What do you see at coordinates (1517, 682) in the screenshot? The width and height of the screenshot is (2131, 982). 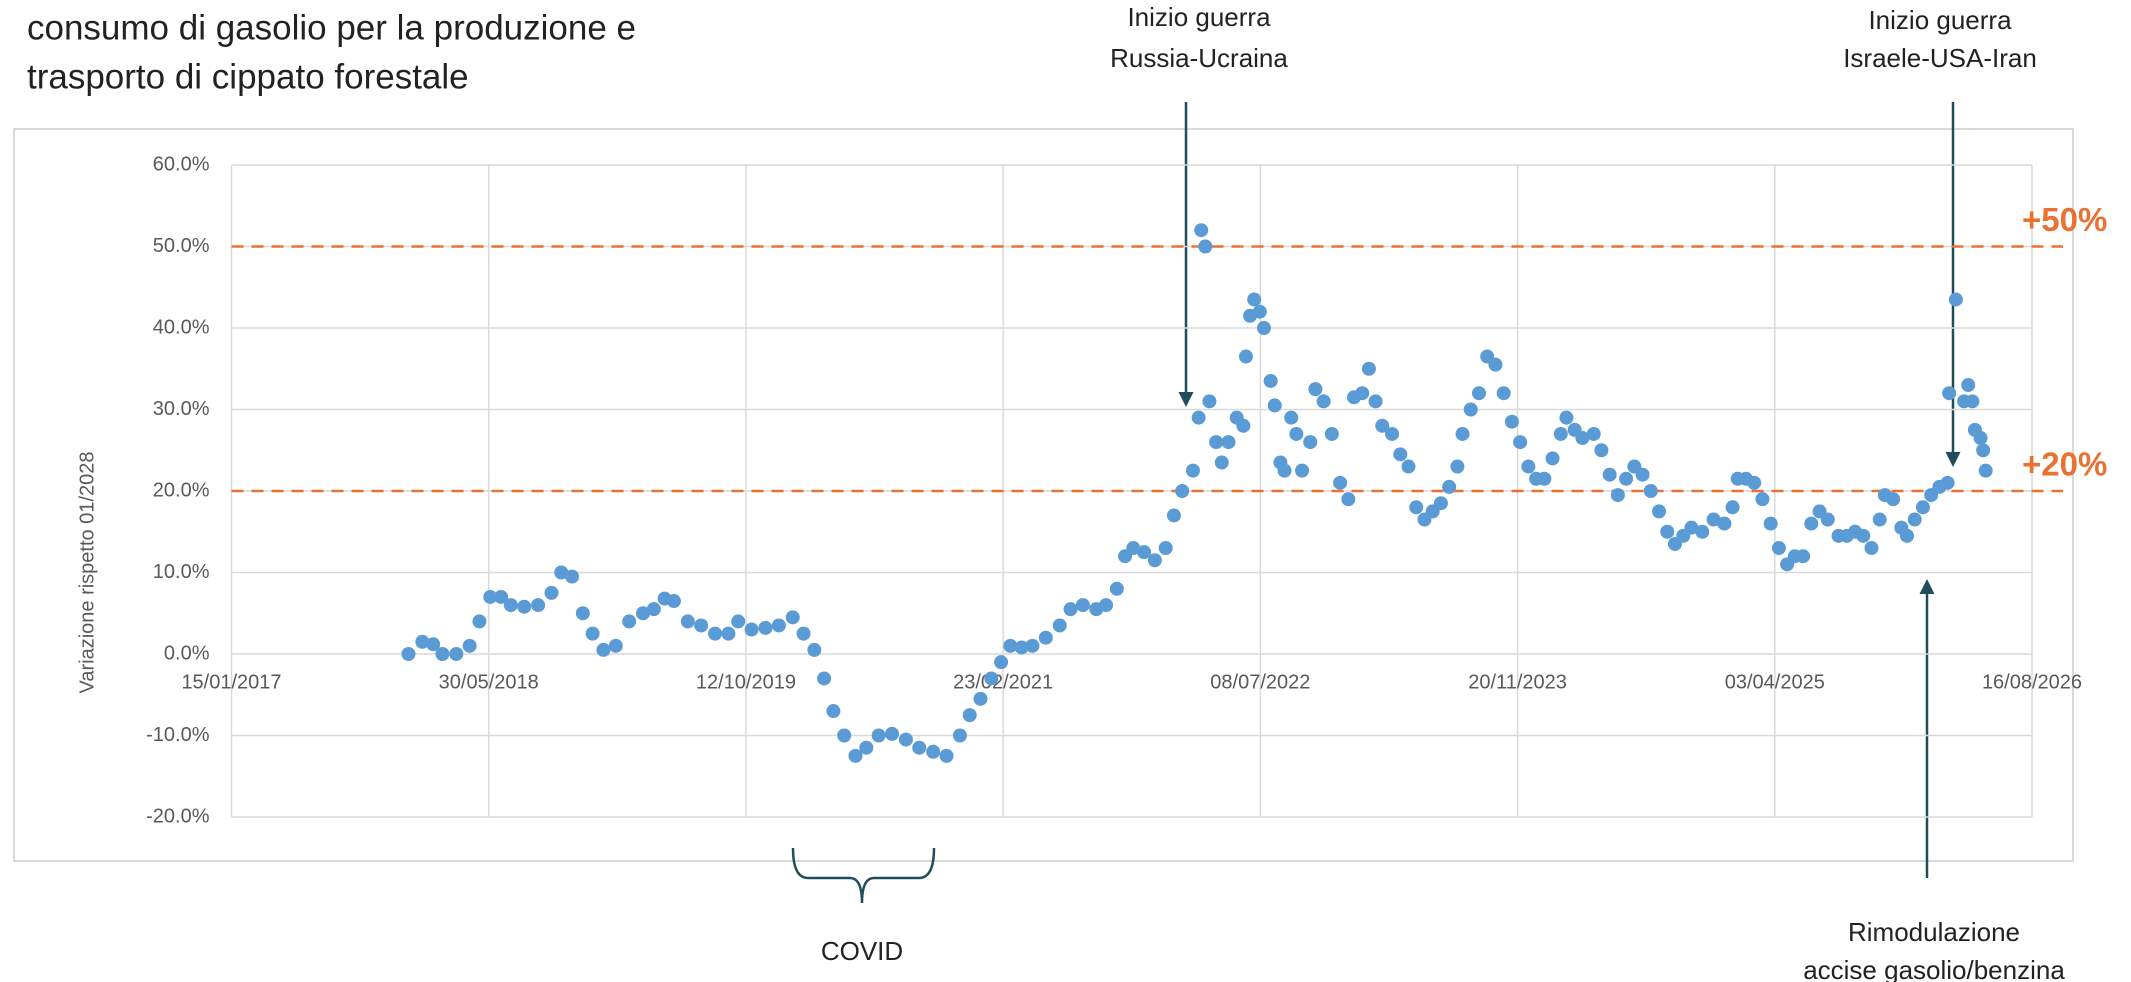 I see `x-tick-label: 20/11/2023` at bounding box center [1517, 682].